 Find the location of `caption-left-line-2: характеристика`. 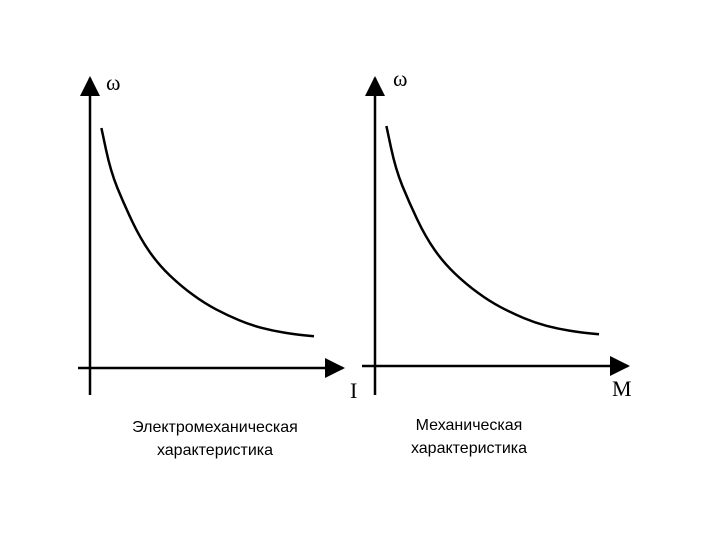

caption-left-line-2: характеристика is located at coordinates (215, 450).